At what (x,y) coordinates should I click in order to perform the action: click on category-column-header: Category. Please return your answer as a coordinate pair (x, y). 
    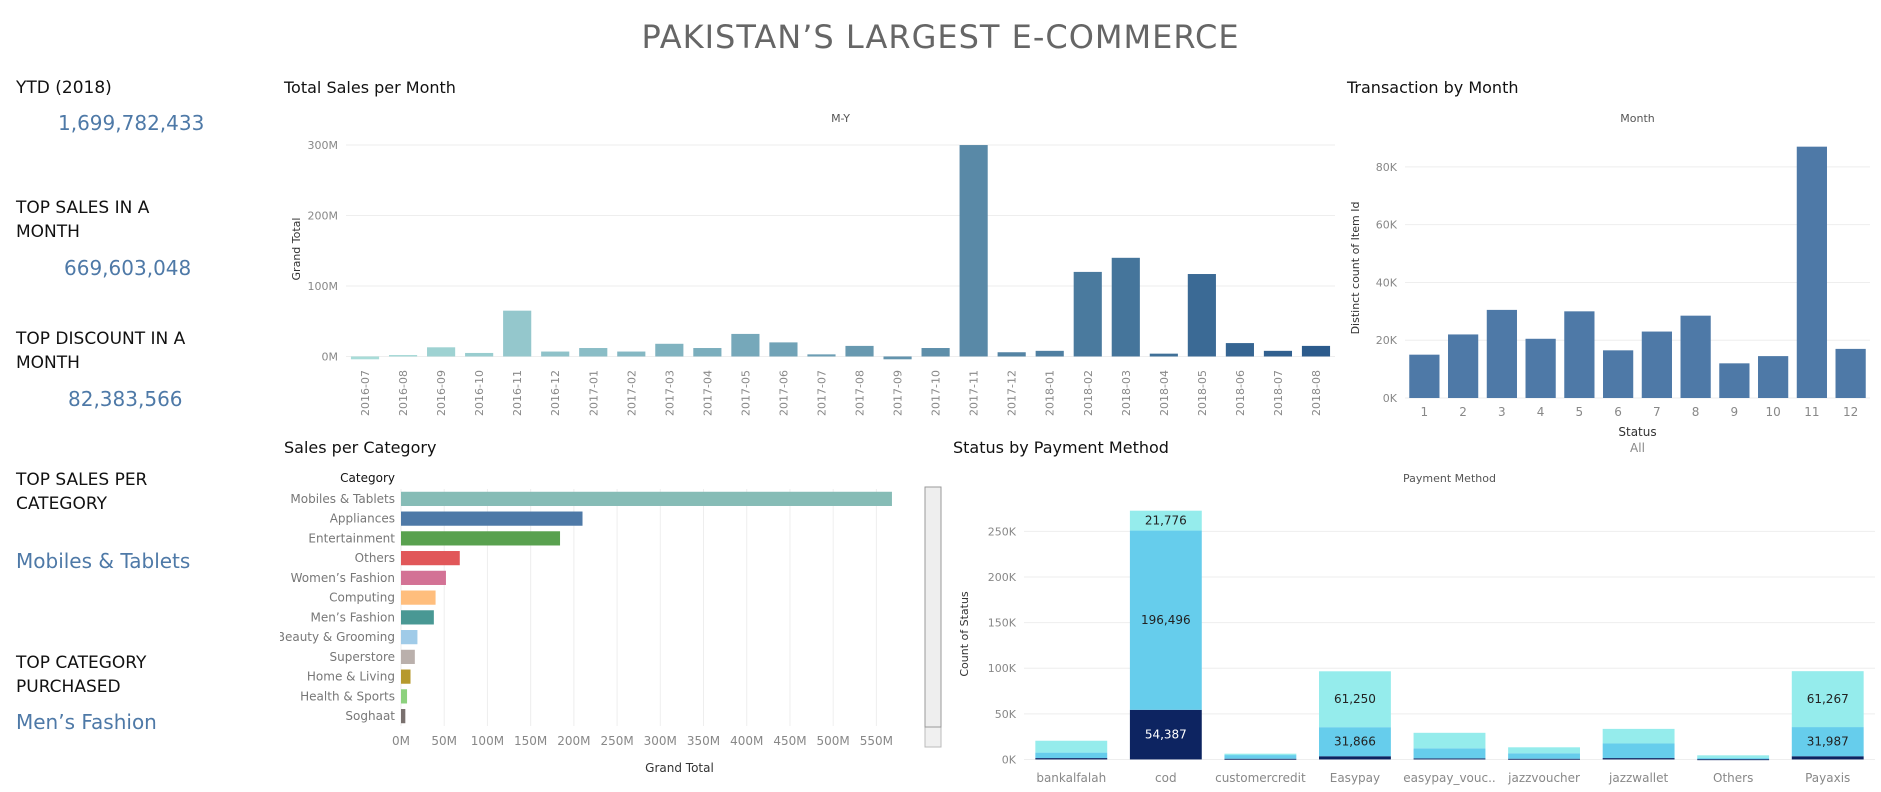
    Looking at the image, I should click on (367, 478).